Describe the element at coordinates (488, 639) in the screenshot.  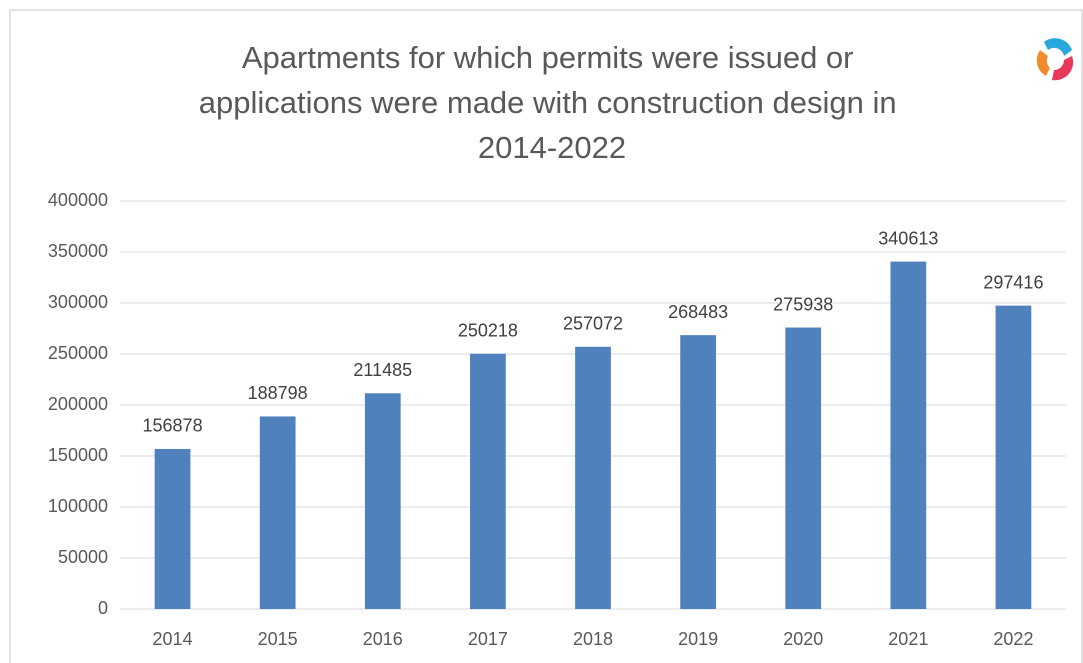
I see `x-tick-label: 2017` at that location.